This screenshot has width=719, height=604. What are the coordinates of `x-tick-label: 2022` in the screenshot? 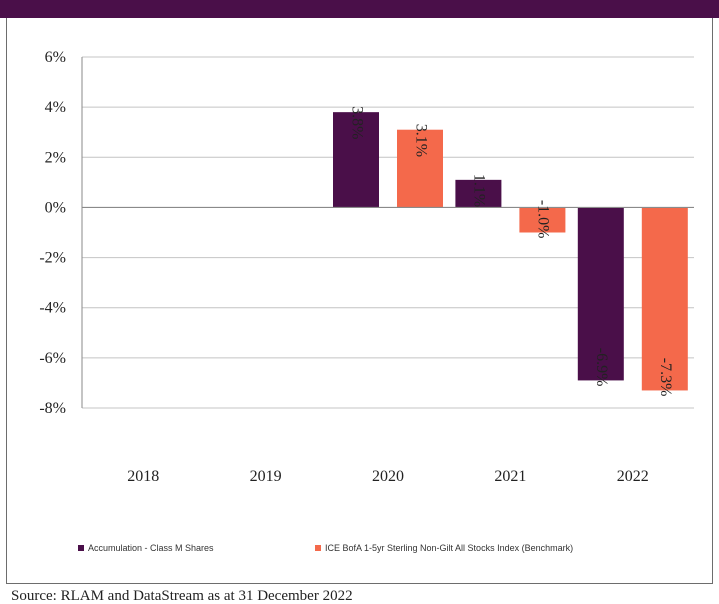 It's located at (633, 476).